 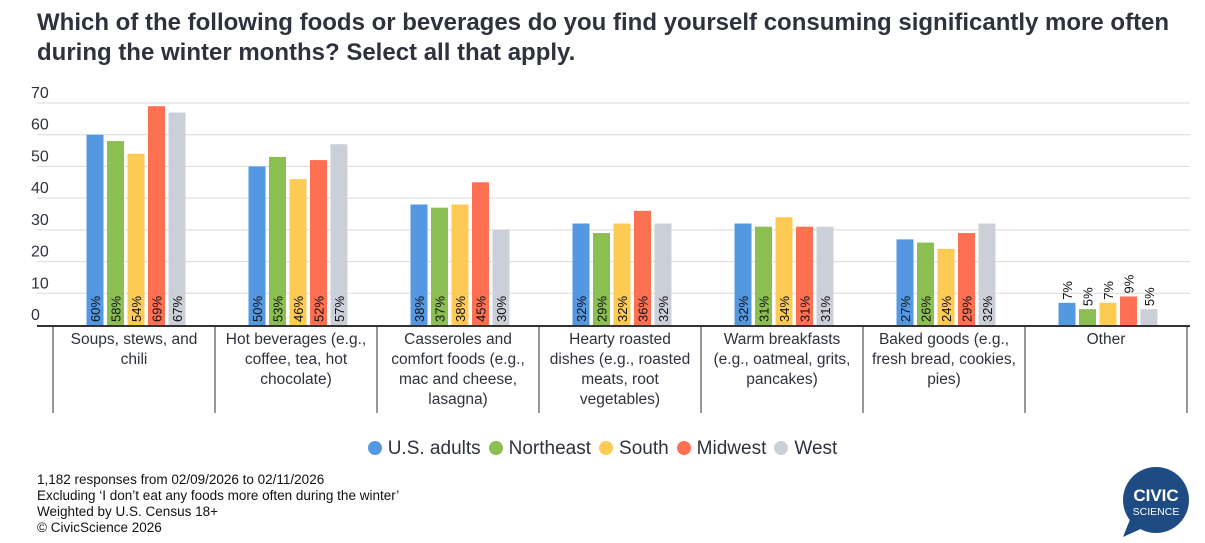 What do you see at coordinates (944, 339) in the screenshot?
I see `category-label: Baked goods (e.g.,` at bounding box center [944, 339].